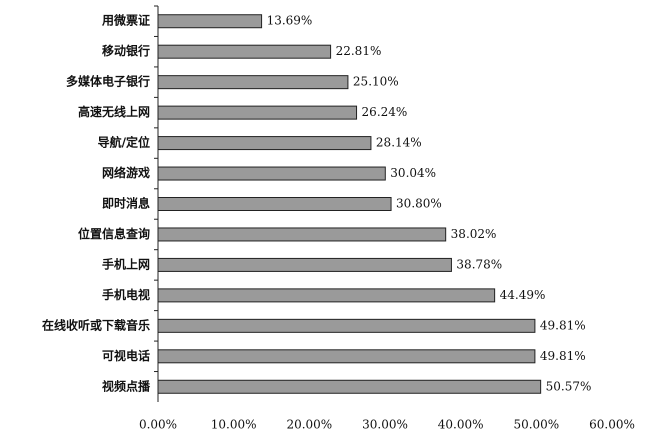 The width and height of the screenshot is (646, 436). Describe the element at coordinates (114, 233) in the screenshot. I see `y-tick-label: 位置信息查询` at that location.